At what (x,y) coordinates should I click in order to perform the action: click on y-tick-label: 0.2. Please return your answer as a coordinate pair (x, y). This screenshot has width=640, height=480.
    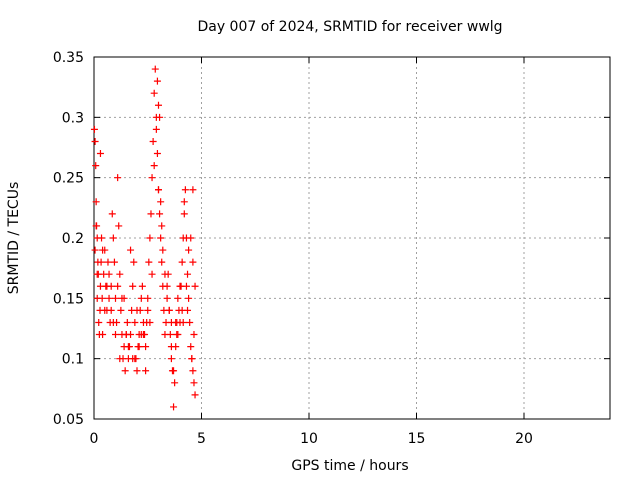
    Looking at the image, I should click on (73, 239).